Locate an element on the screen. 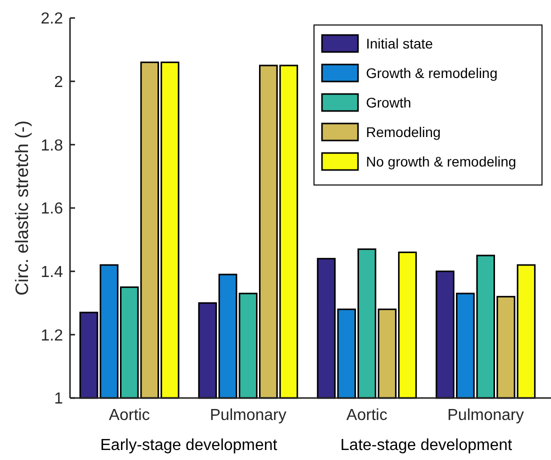 This screenshot has height=460, width=551. legend-label: Growth & remodeling is located at coordinates (432, 72).